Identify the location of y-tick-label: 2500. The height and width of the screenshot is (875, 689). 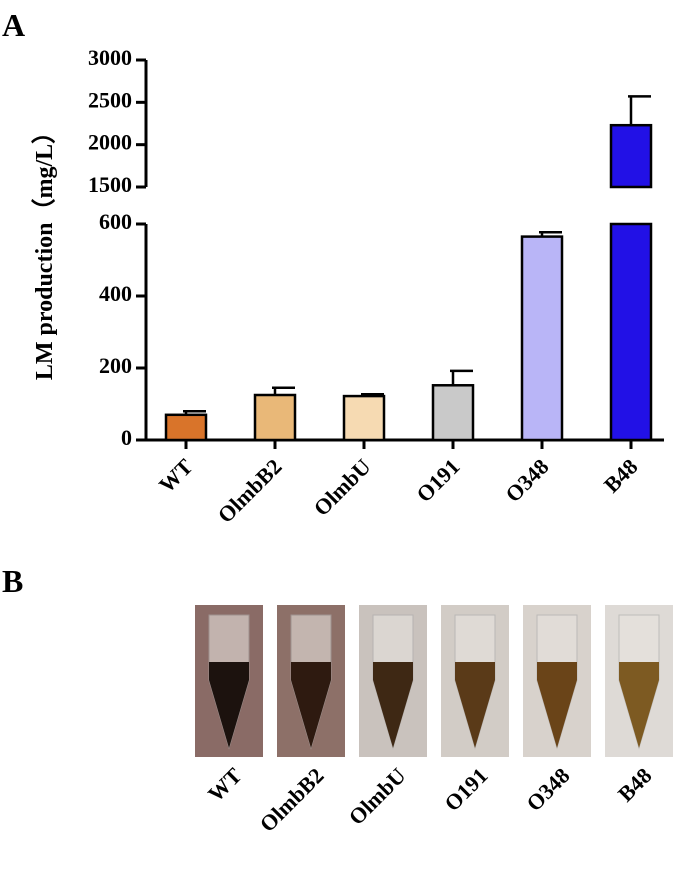
(110, 99).